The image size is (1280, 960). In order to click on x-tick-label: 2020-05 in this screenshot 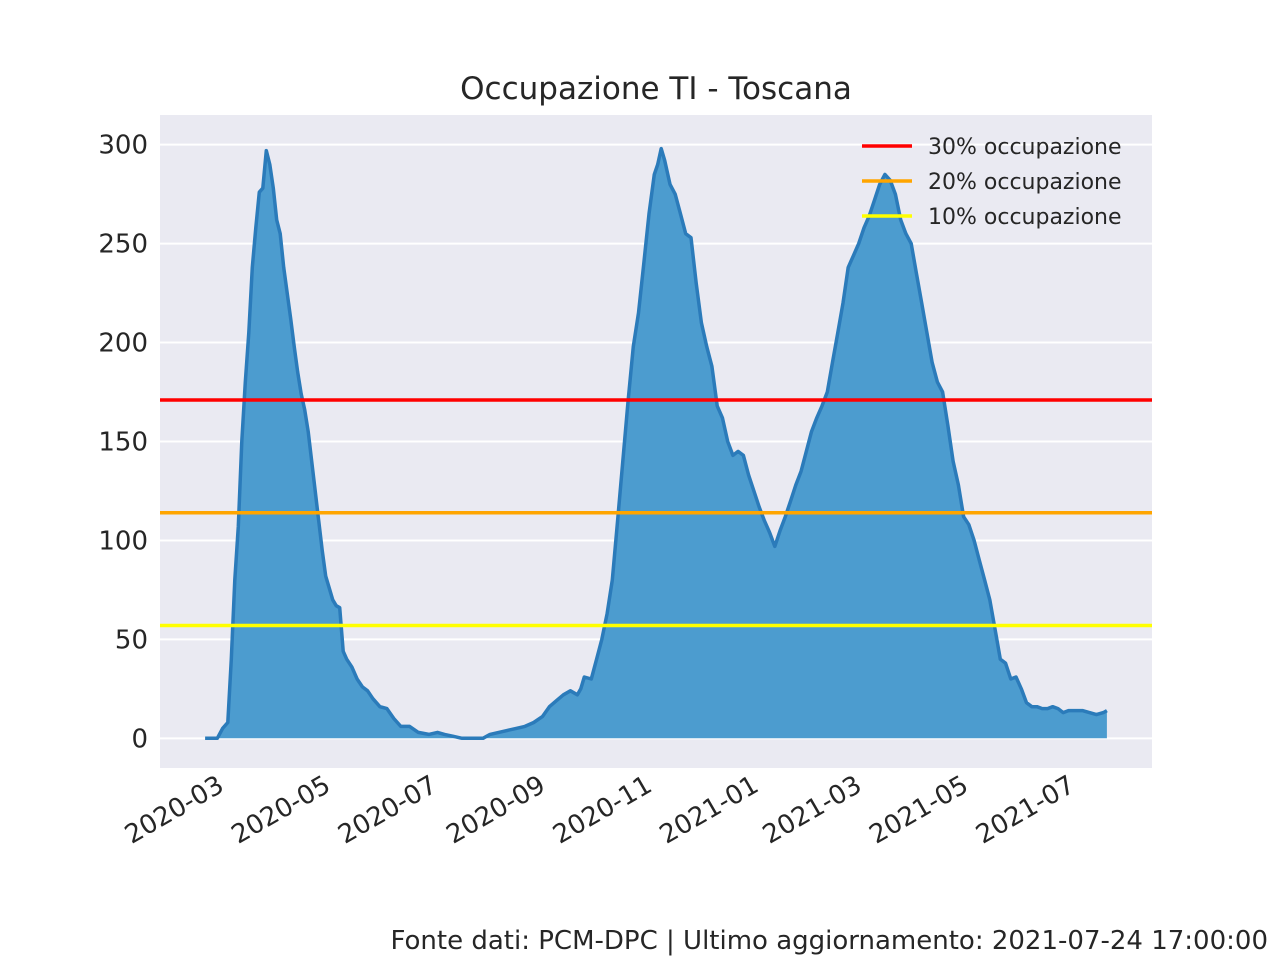, I will do `click(281, 810)`.